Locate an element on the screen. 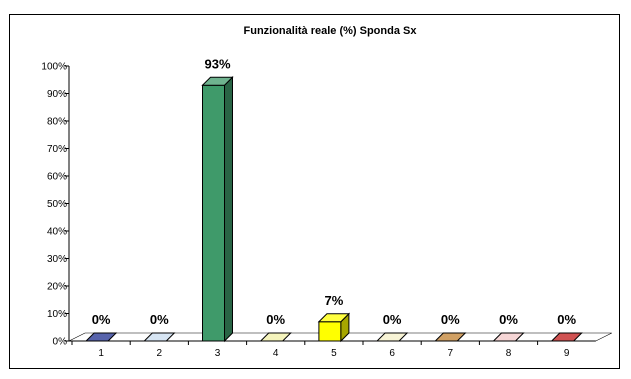 The image size is (631, 379). x-tick-label: 6 is located at coordinates (392, 353).